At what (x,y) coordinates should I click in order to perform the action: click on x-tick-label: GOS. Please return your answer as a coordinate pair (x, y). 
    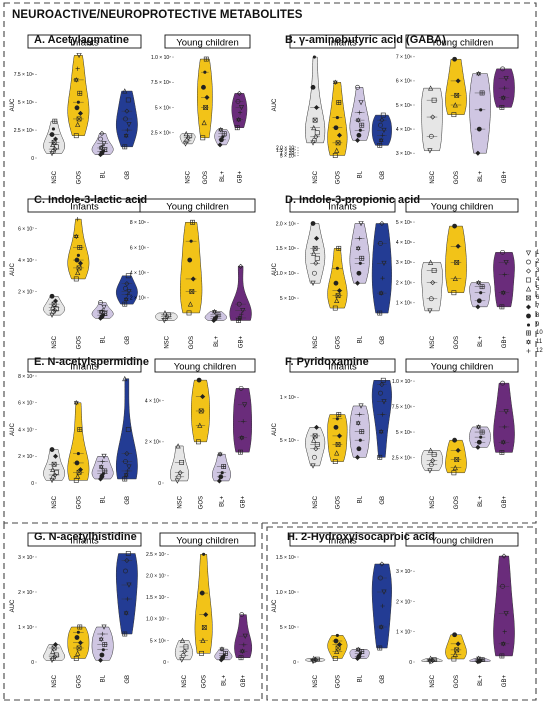
    Looking at the image, I should click on (338, 681).